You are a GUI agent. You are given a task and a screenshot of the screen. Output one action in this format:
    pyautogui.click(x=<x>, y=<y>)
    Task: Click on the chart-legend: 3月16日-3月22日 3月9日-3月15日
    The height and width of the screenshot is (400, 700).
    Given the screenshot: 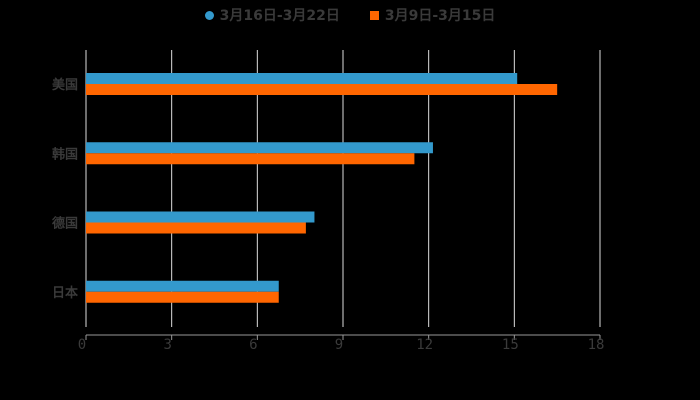 What is the action you would take?
    pyautogui.click(x=350, y=15)
    